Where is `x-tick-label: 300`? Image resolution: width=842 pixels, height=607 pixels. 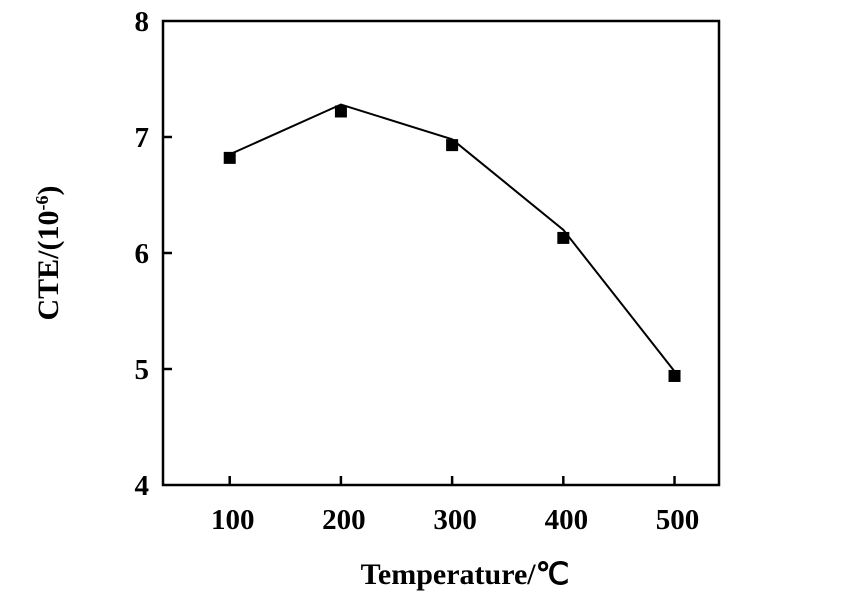 x-tick-label: 300 is located at coordinates (455, 520).